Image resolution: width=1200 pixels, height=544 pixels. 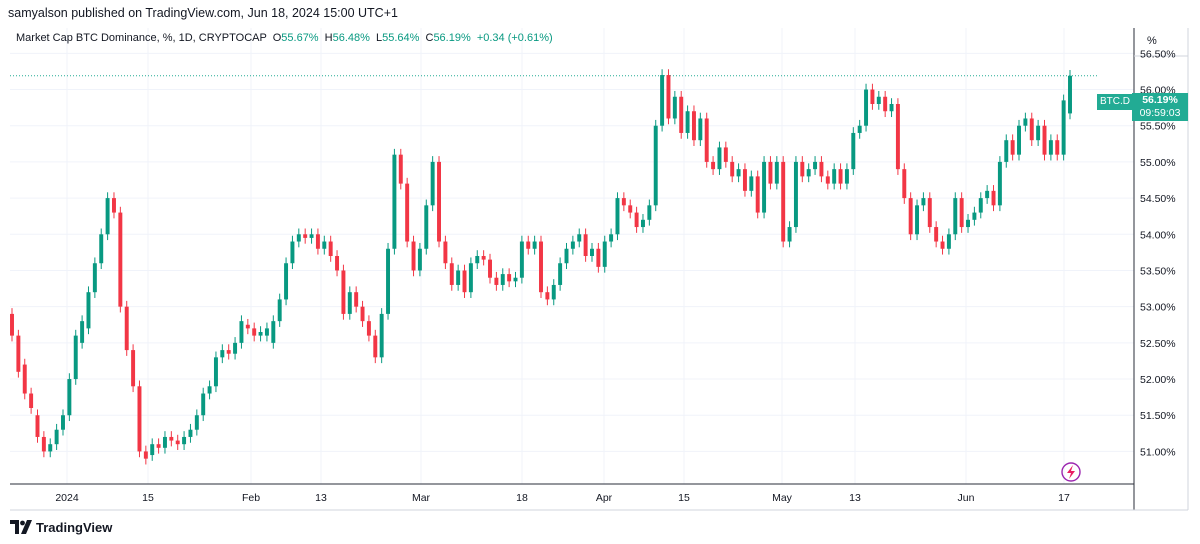 I want to click on last-price-tag: 56.19% 09:59:03, so click(x=1160, y=107).